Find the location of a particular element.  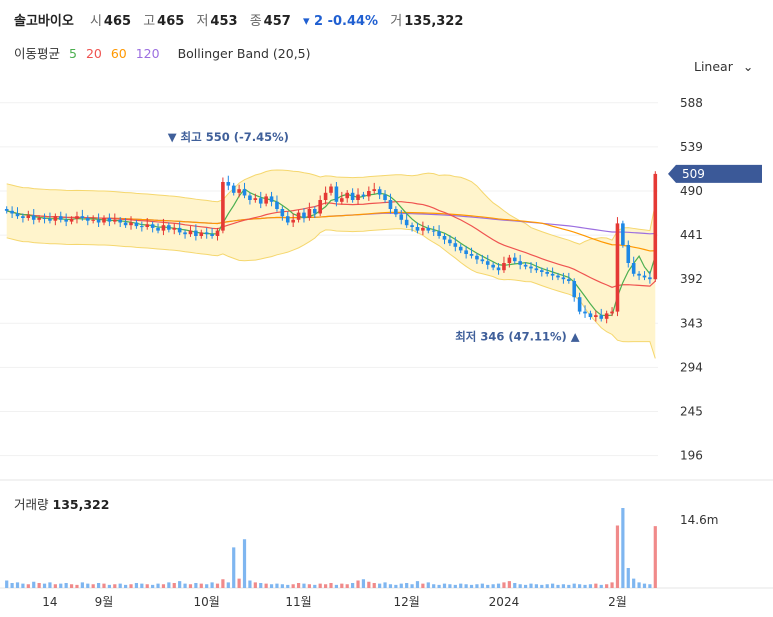

volume-legend-label: 거래량 is located at coordinates (31, 504).